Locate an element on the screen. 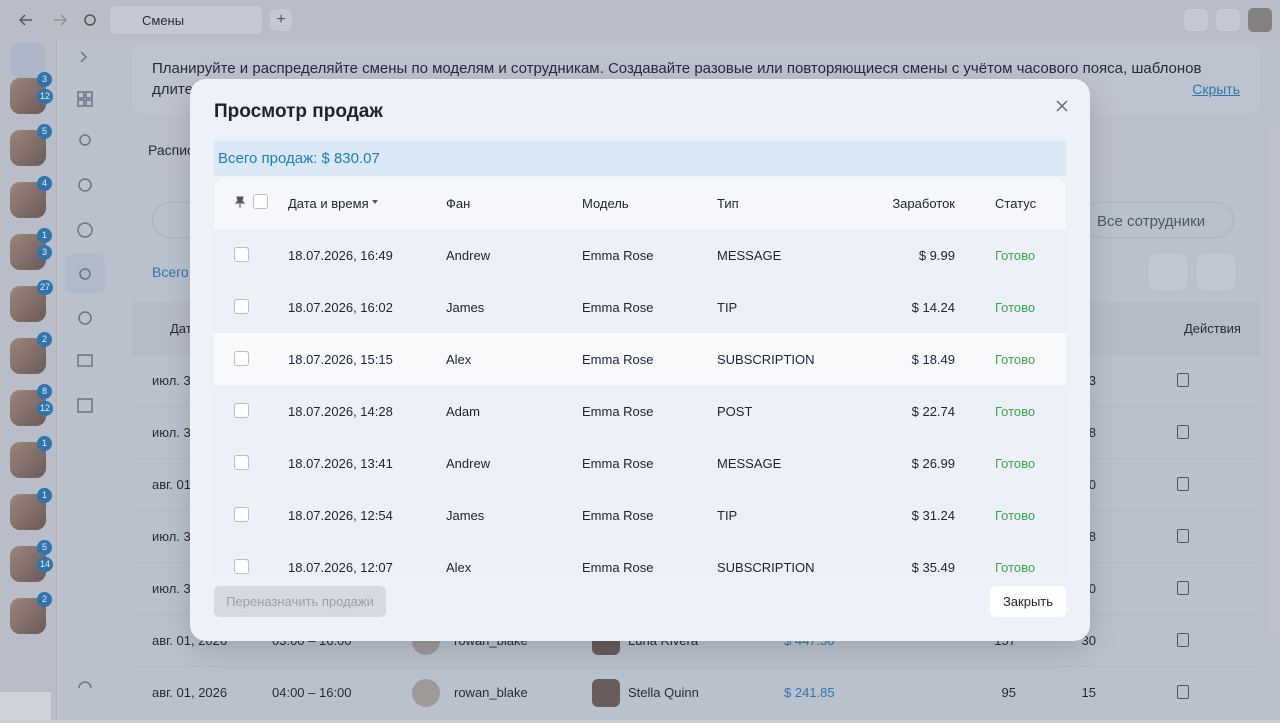 Image resolution: width=1280 pixels, height=723 pixels. cell: $ 9.99 is located at coordinates (936, 255).